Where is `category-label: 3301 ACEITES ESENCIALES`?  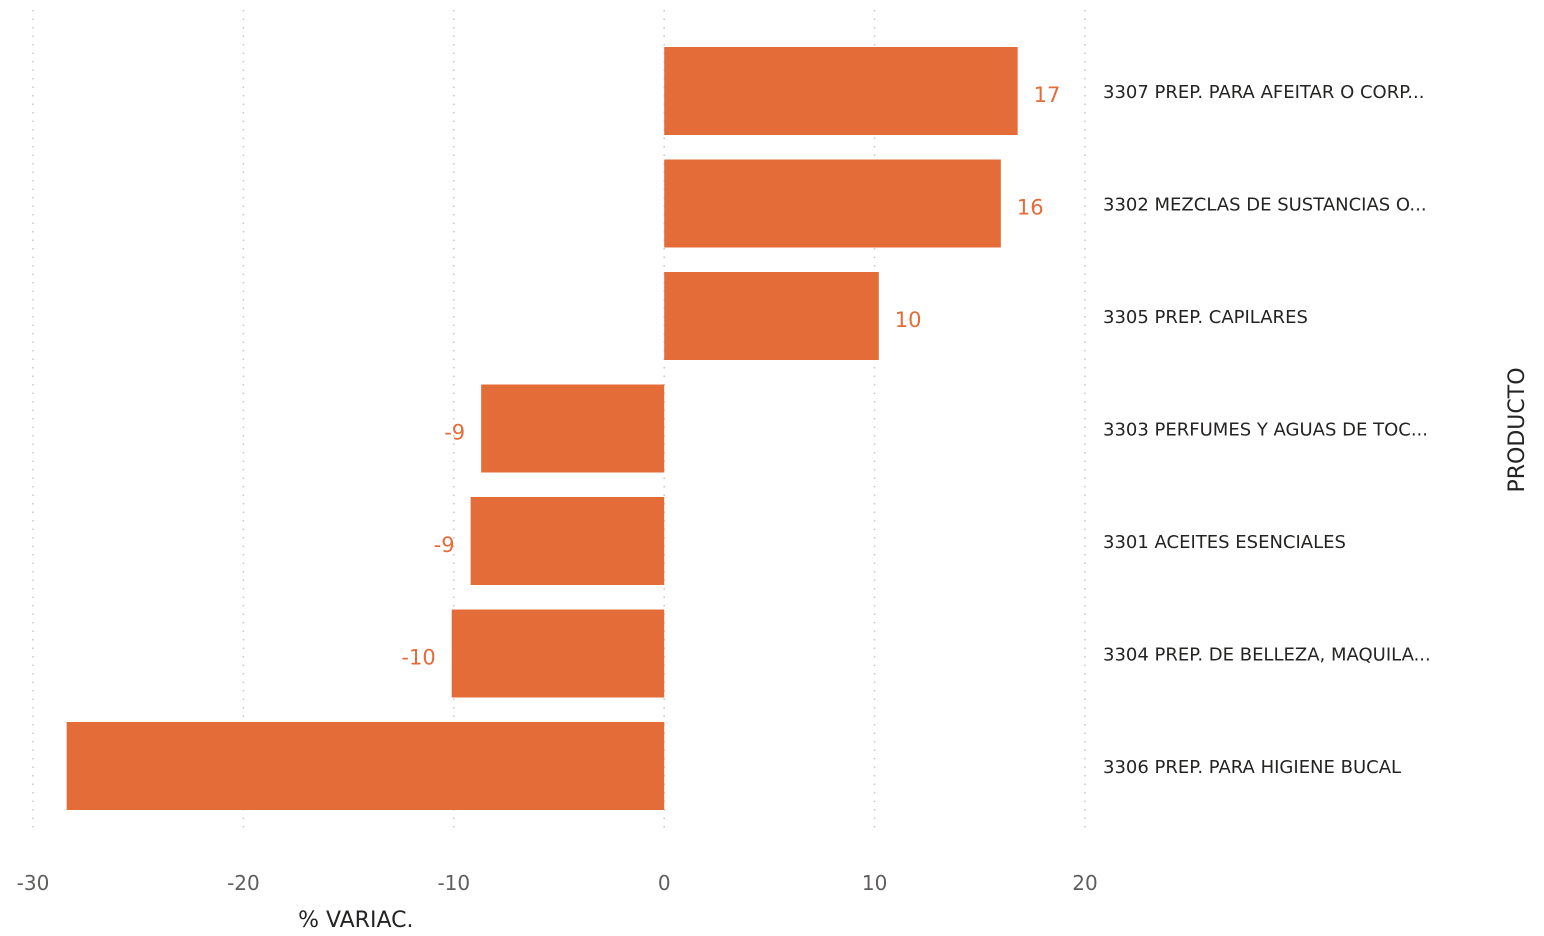 category-label: 3301 ACEITES ESENCIALES is located at coordinates (1224, 542).